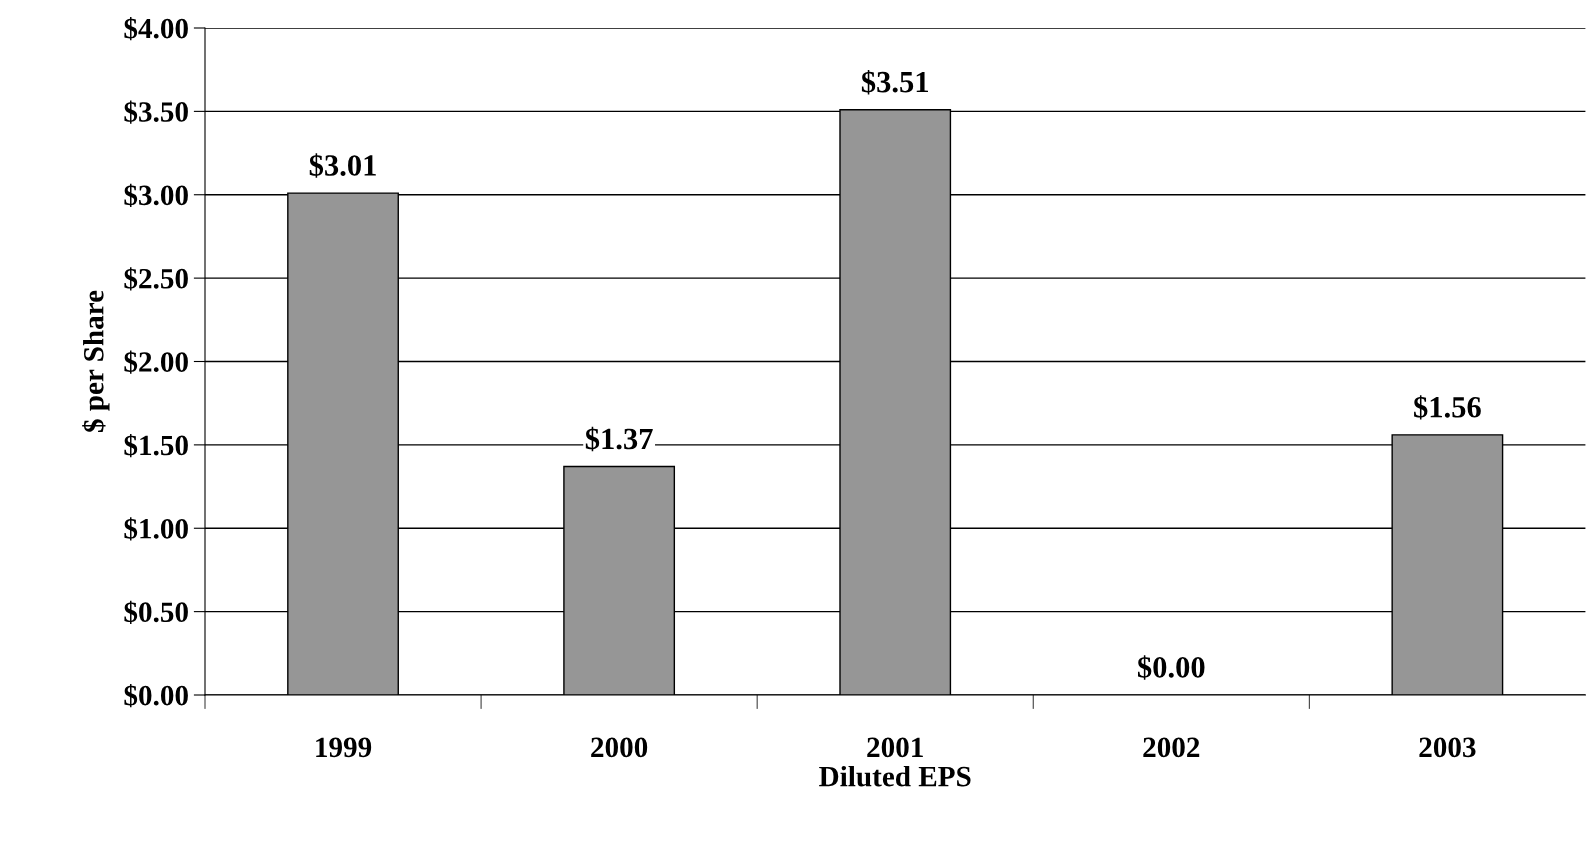 Image resolution: width=1587 pixels, height=845 pixels. What do you see at coordinates (894, 82) in the screenshot?
I see `data-label: $3.51` at bounding box center [894, 82].